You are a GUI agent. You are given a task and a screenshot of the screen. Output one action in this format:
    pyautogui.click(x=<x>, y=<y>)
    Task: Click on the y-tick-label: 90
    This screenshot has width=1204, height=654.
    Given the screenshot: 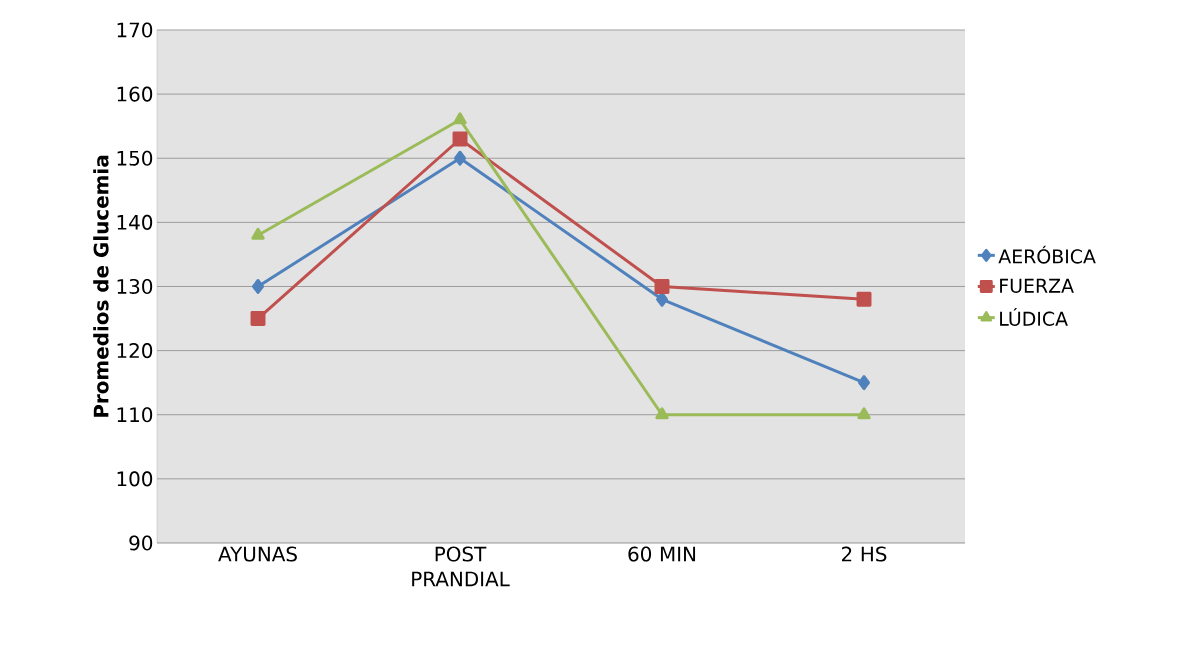 What is the action you would take?
    pyautogui.click(x=141, y=543)
    